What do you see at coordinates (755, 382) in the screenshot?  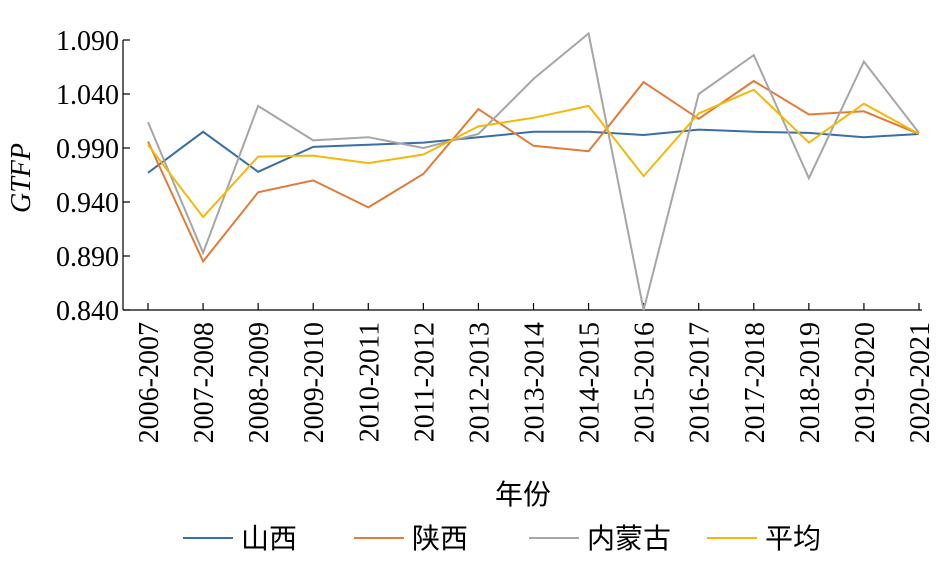 I see `x-tick-label: 2017-2018` at bounding box center [755, 382].